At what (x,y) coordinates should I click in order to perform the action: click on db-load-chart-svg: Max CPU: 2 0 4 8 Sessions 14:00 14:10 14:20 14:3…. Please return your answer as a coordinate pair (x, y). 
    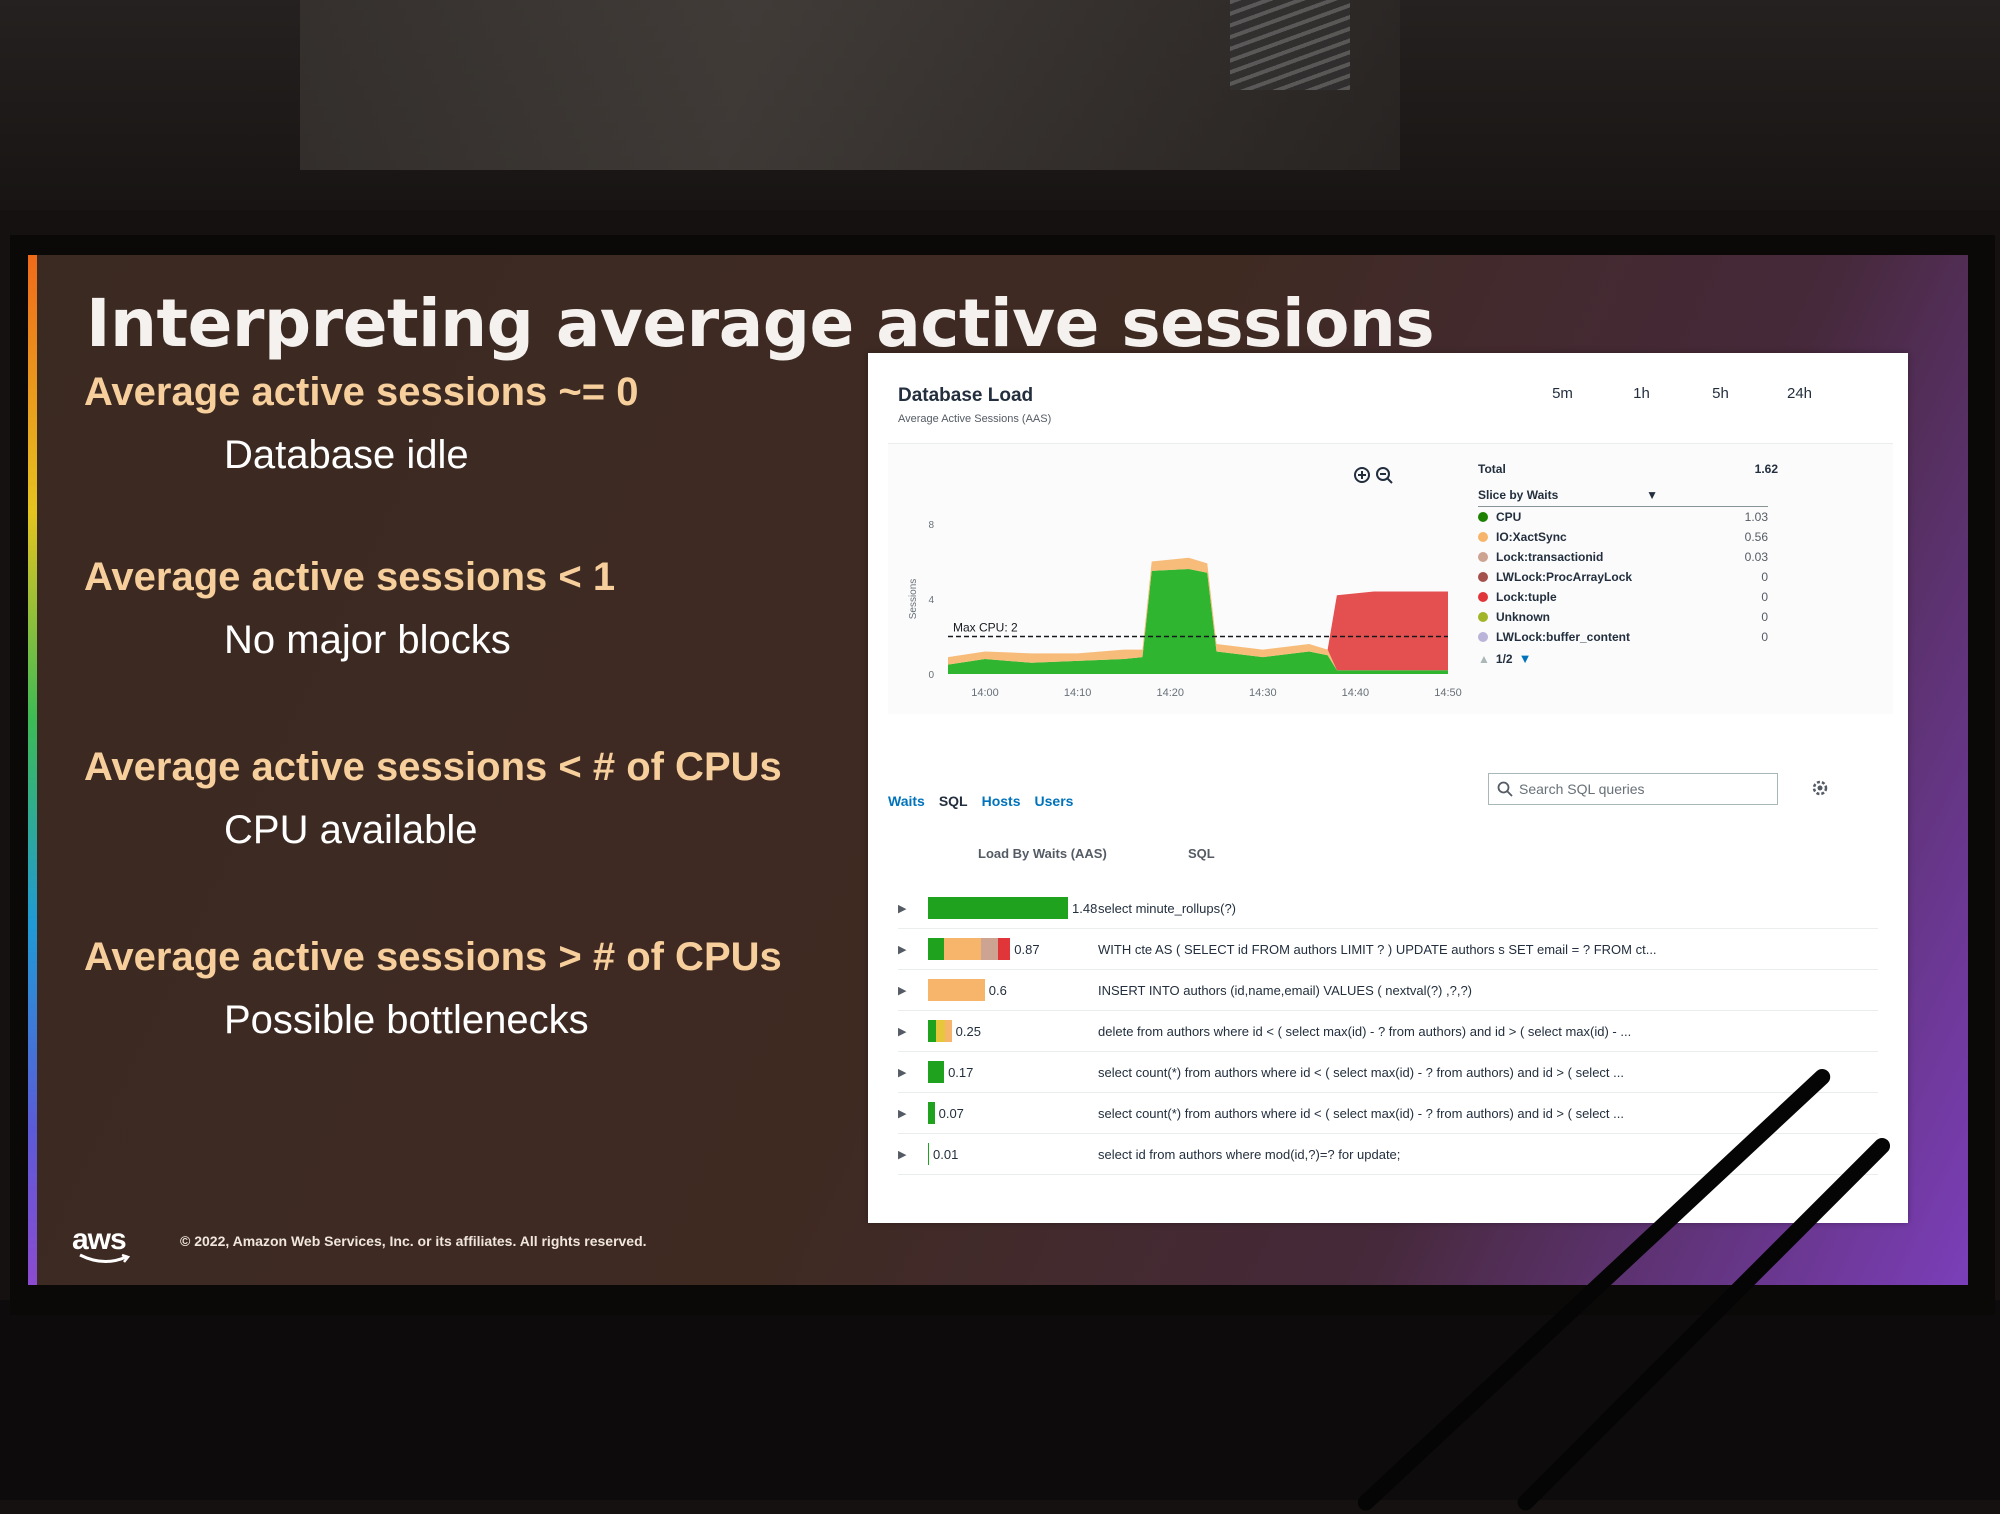
    Looking at the image, I should click on (1185, 609).